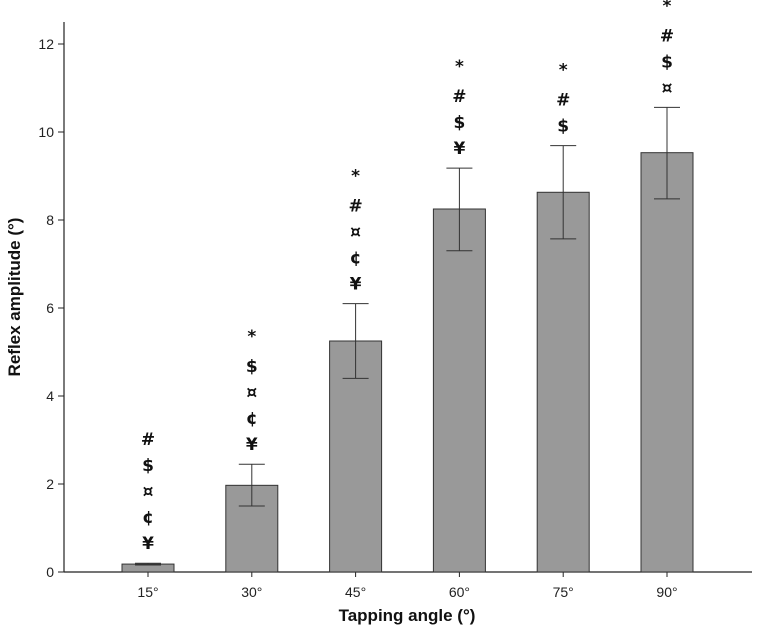 The height and width of the screenshot is (632, 760). Describe the element at coordinates (50, 308) in the screenshot. I see `y-tick-label: 6` at that location.